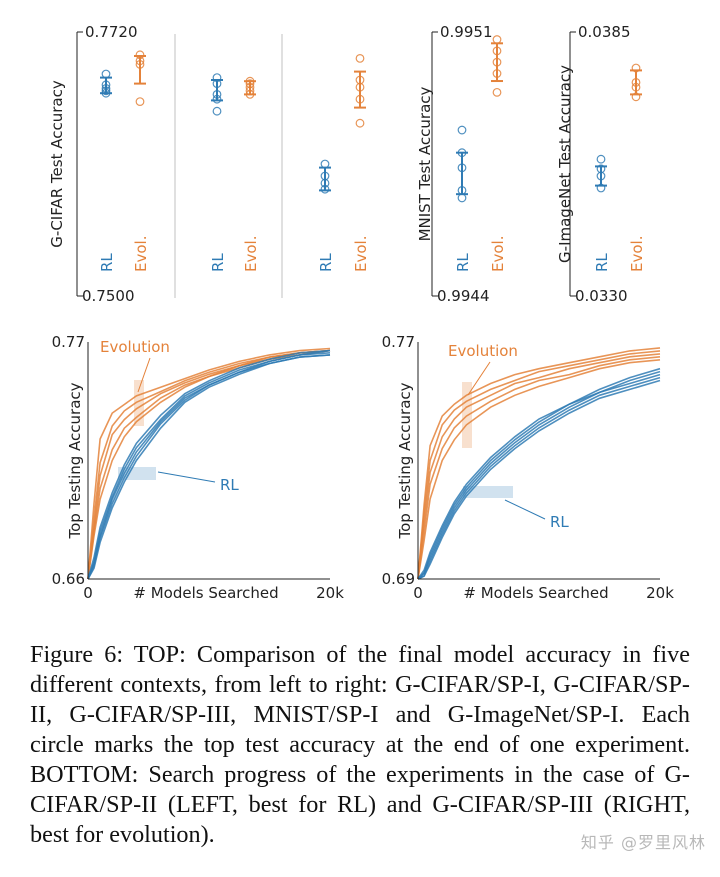 Image resolution: width=720 pixels, height=877 pixels. Describe the element at coordinates (139, 403) in the screenshot. I see `evolution-highlight` at that location.